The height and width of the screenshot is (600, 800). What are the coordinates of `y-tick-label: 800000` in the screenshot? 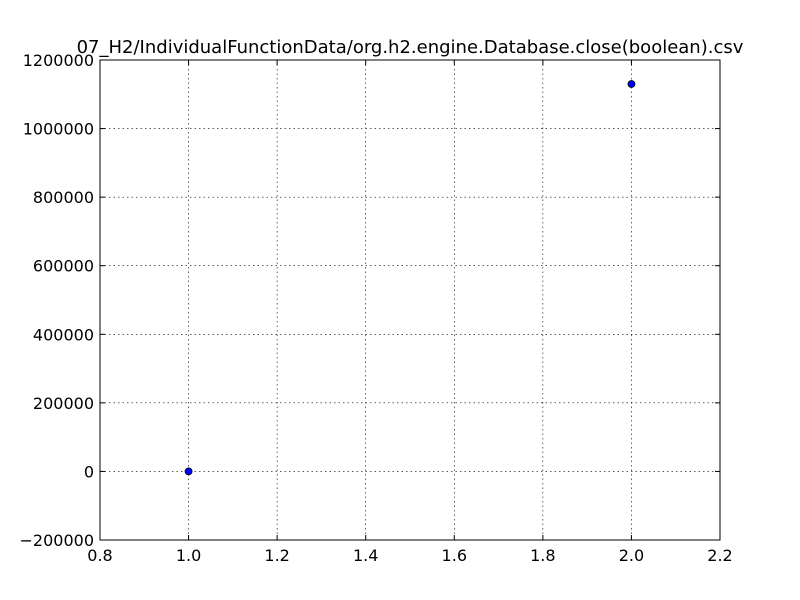 It's located at (63, 197).